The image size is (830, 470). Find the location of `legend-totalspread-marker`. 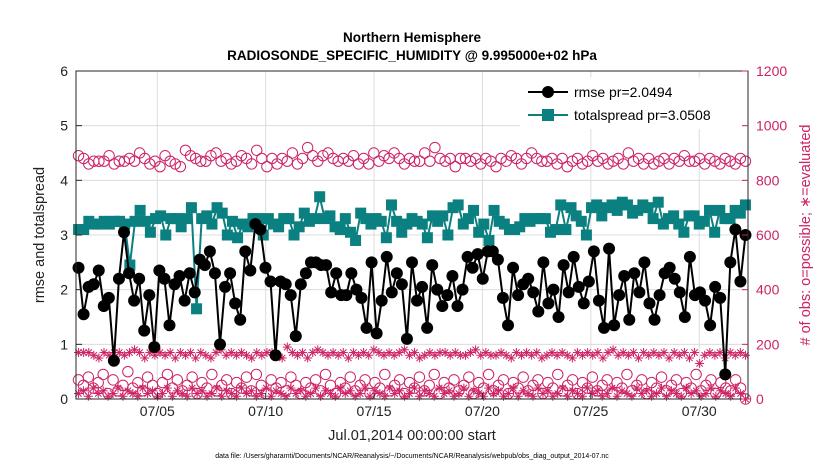

legend-totalspread-marker is located at coordinates (548, 115).